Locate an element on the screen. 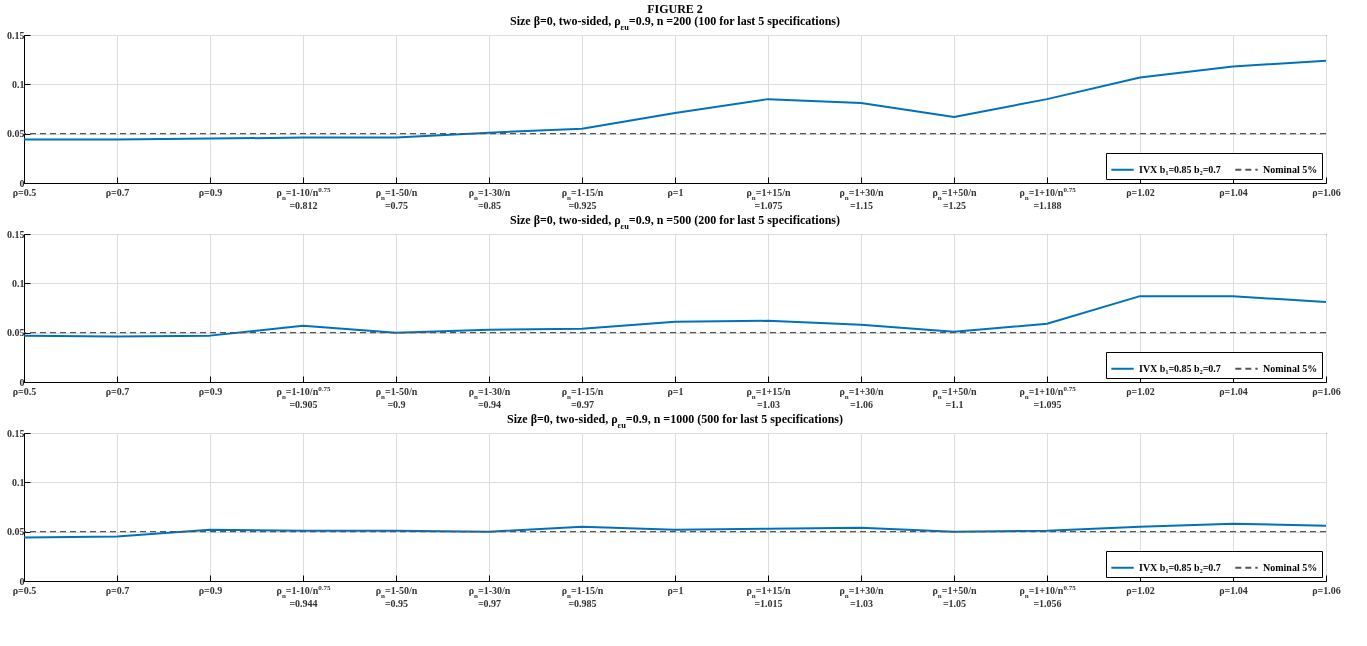 This screenshot has height=646, width=1367. x-tick-label: ρ$_{n}$=1+15/n =1.015 is located at coordinates (768, 596).